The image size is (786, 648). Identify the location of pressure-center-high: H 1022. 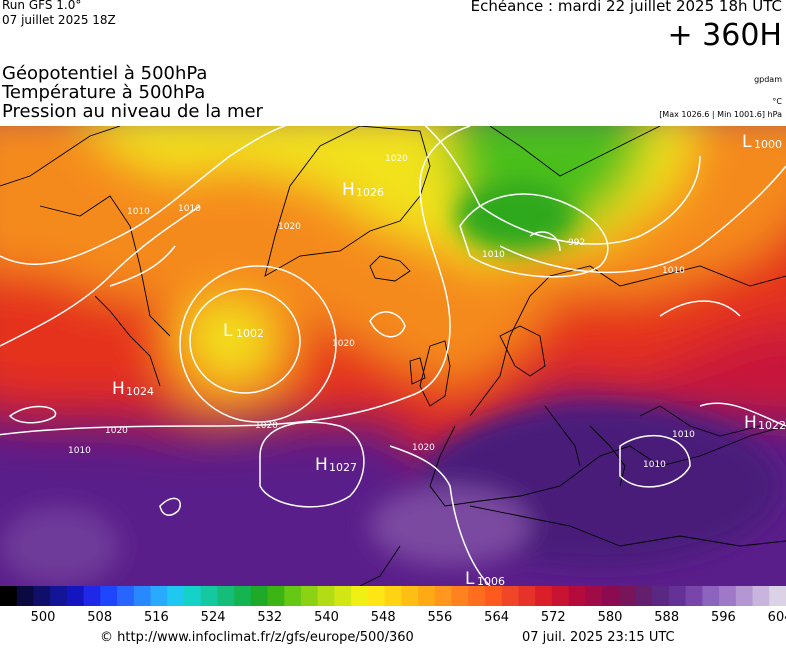
(765, 423).